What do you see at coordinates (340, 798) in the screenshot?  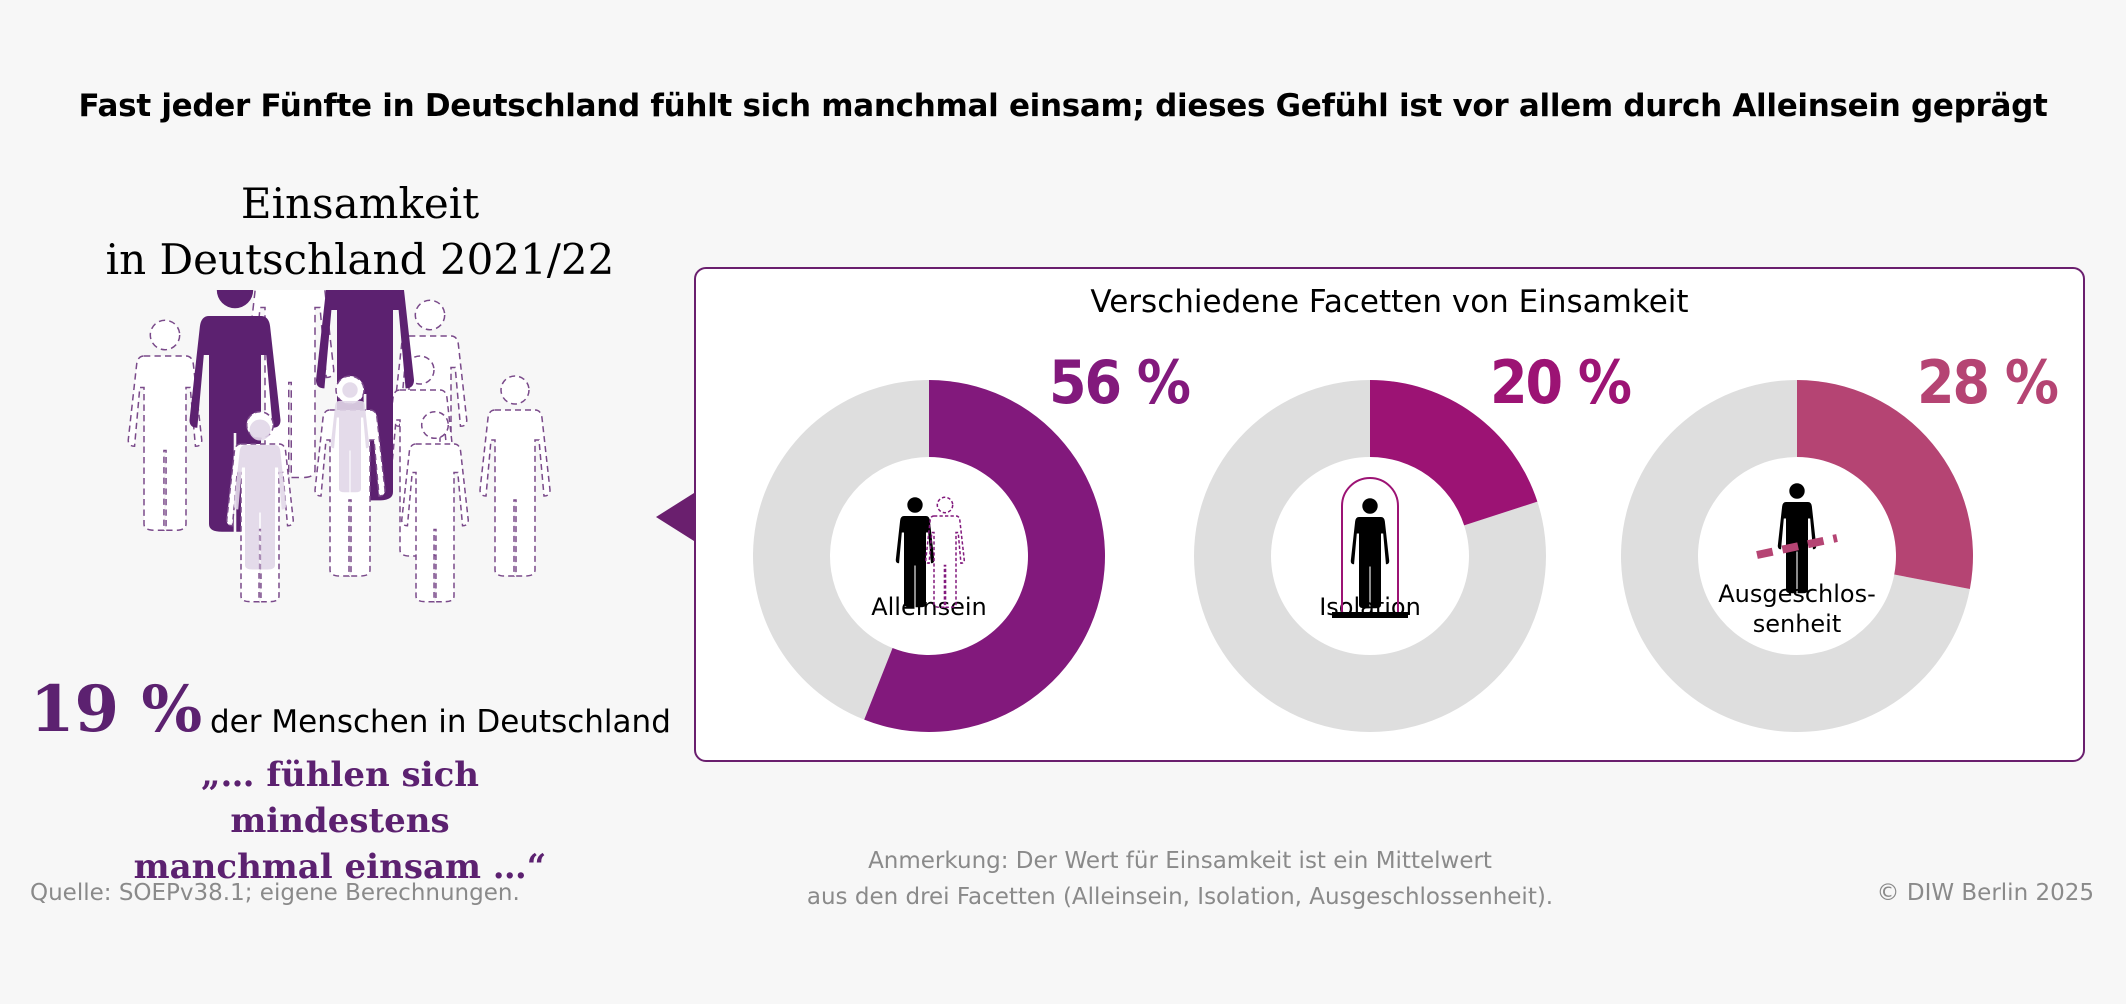 I see `quote-line1: „… fühlen sich mindestens` at bounding box center [340, 798].